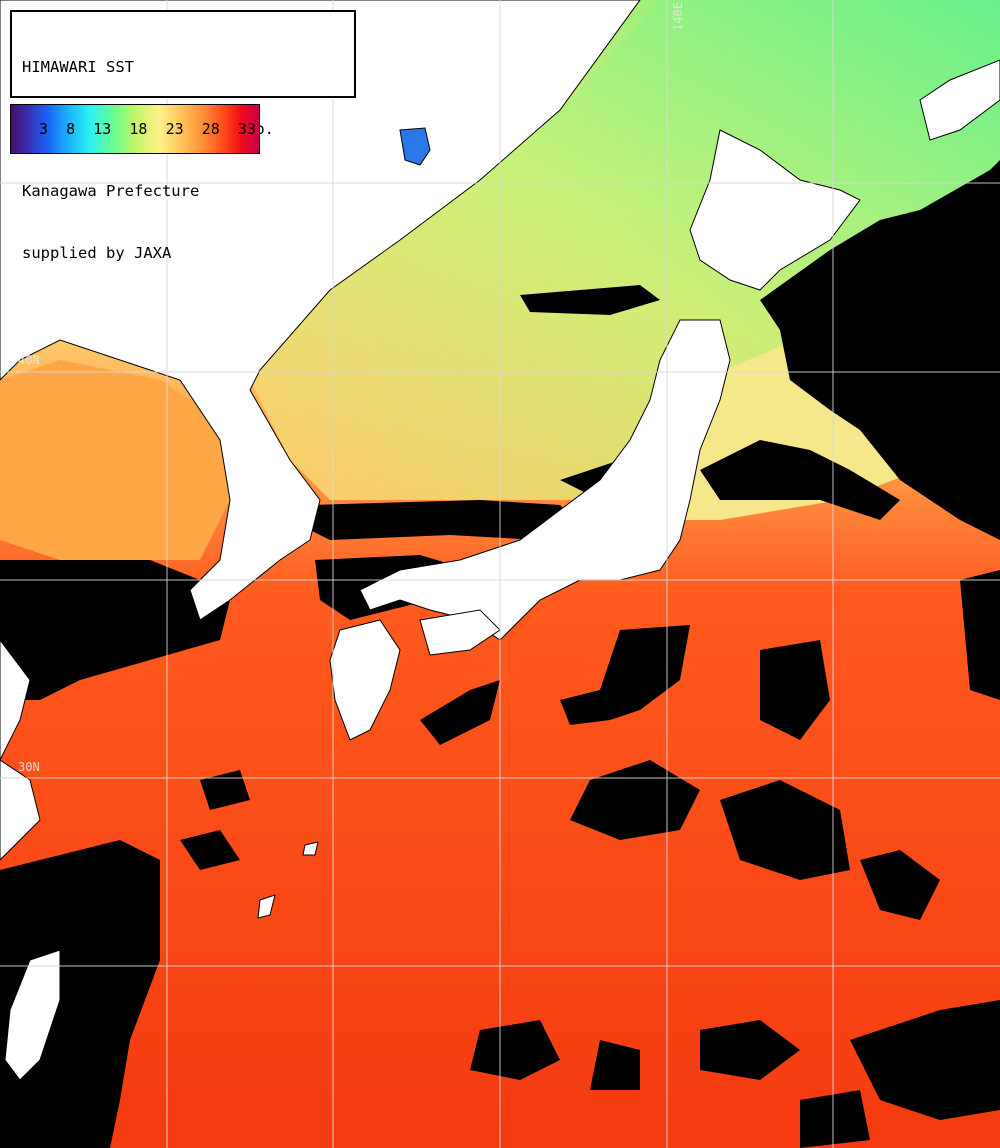  I want to click on color-scale-labels: 3 8 13 18 23 28 33, so click(135, 129).